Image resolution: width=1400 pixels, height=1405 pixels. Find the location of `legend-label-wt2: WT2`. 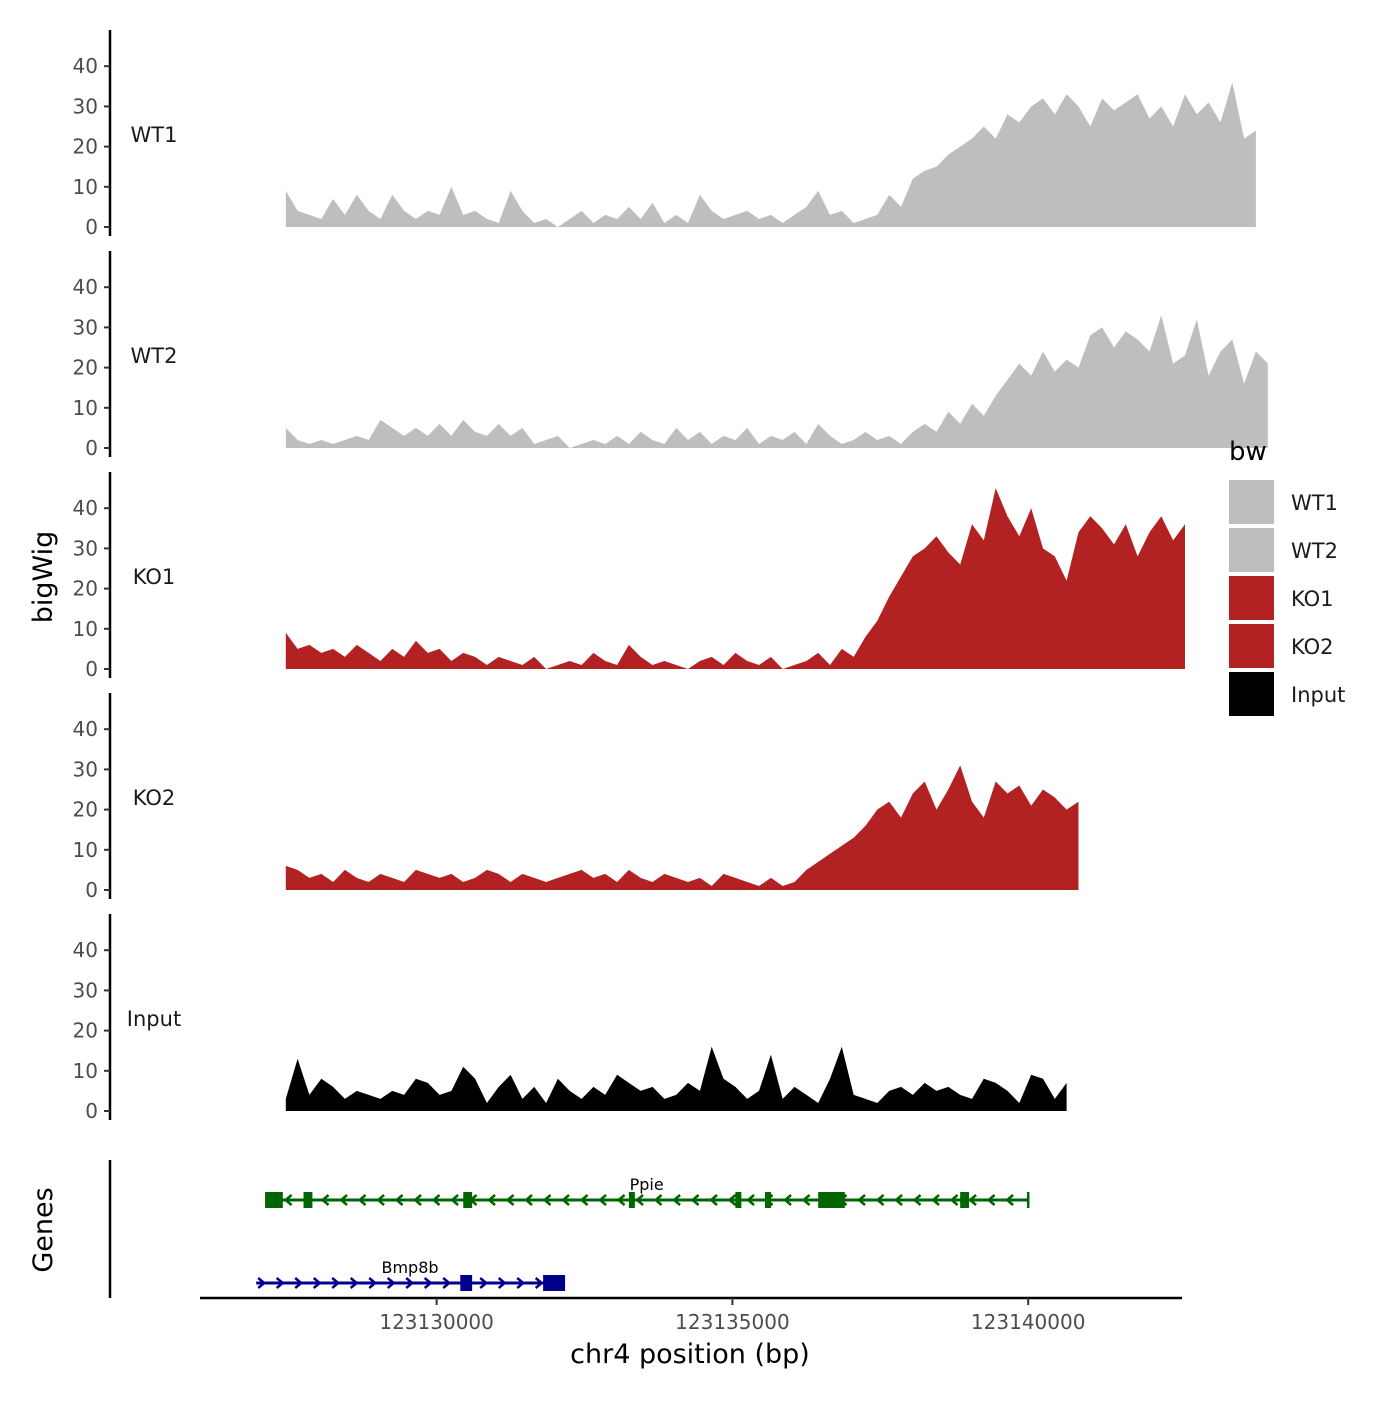

legend-label-wt2: WT2 is located at coordinates (1314, 551).